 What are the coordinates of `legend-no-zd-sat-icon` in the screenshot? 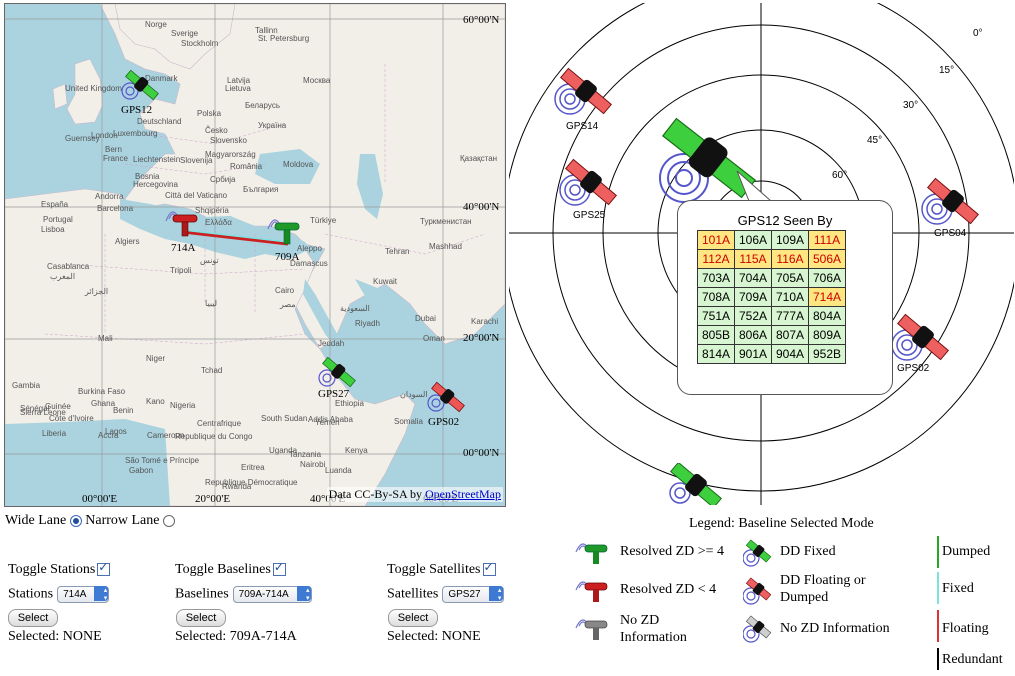 It's located at (757, 631).